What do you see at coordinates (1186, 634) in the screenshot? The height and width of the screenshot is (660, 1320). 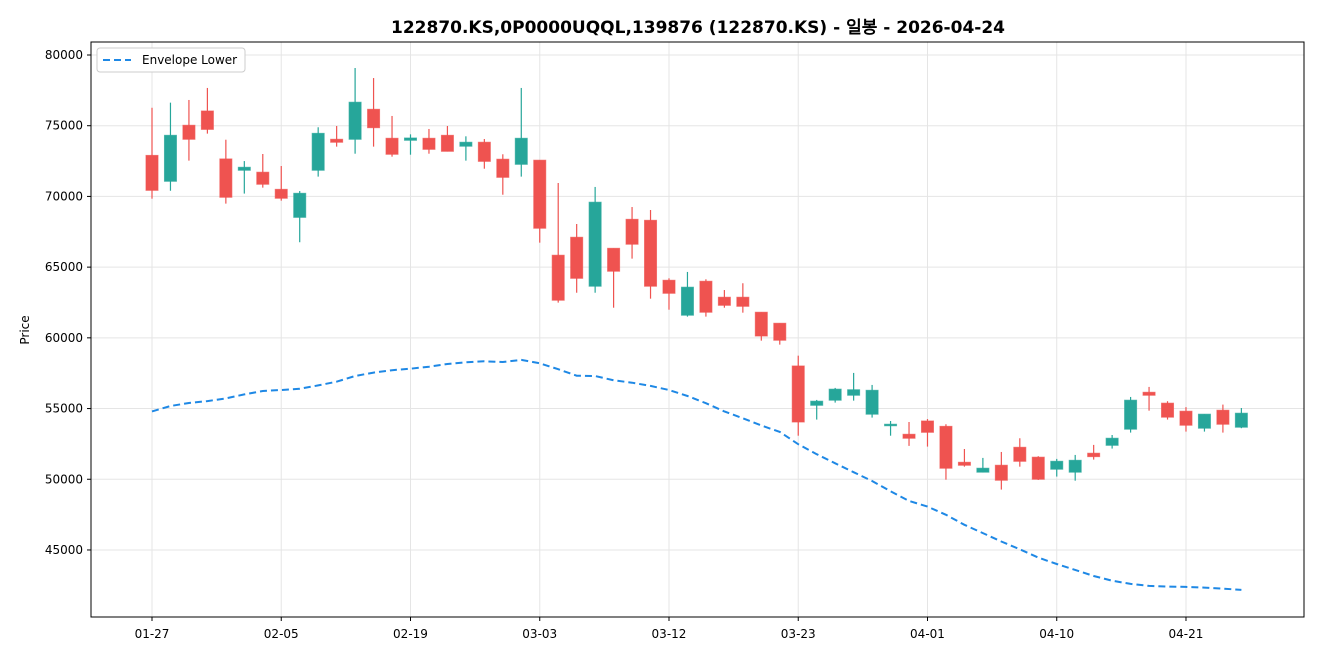 I see `x-tick-label: 04-21` at bounding box center [1186, 634].